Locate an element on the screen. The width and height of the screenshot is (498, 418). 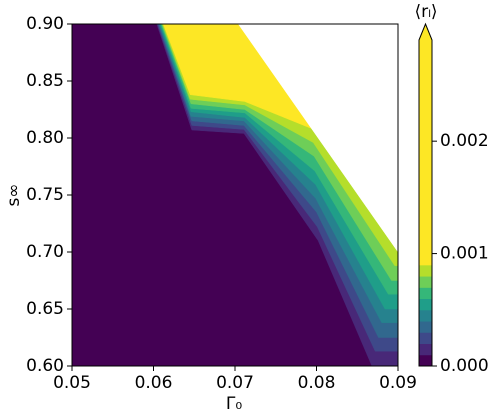
colorbar-label: ⟨rₗ⟩ is located at coordinates (425, 12).